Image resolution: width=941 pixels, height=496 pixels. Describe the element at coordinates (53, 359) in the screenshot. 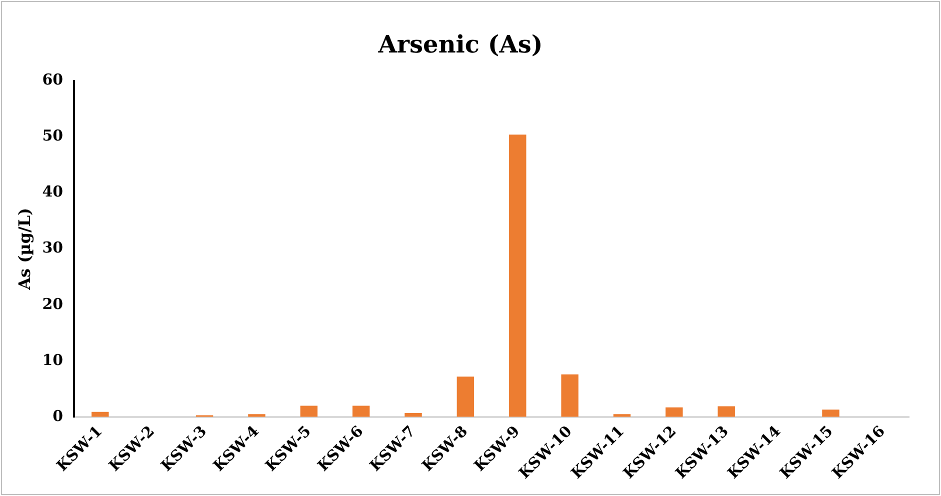

I see `y-tick-label: 10` at that location.